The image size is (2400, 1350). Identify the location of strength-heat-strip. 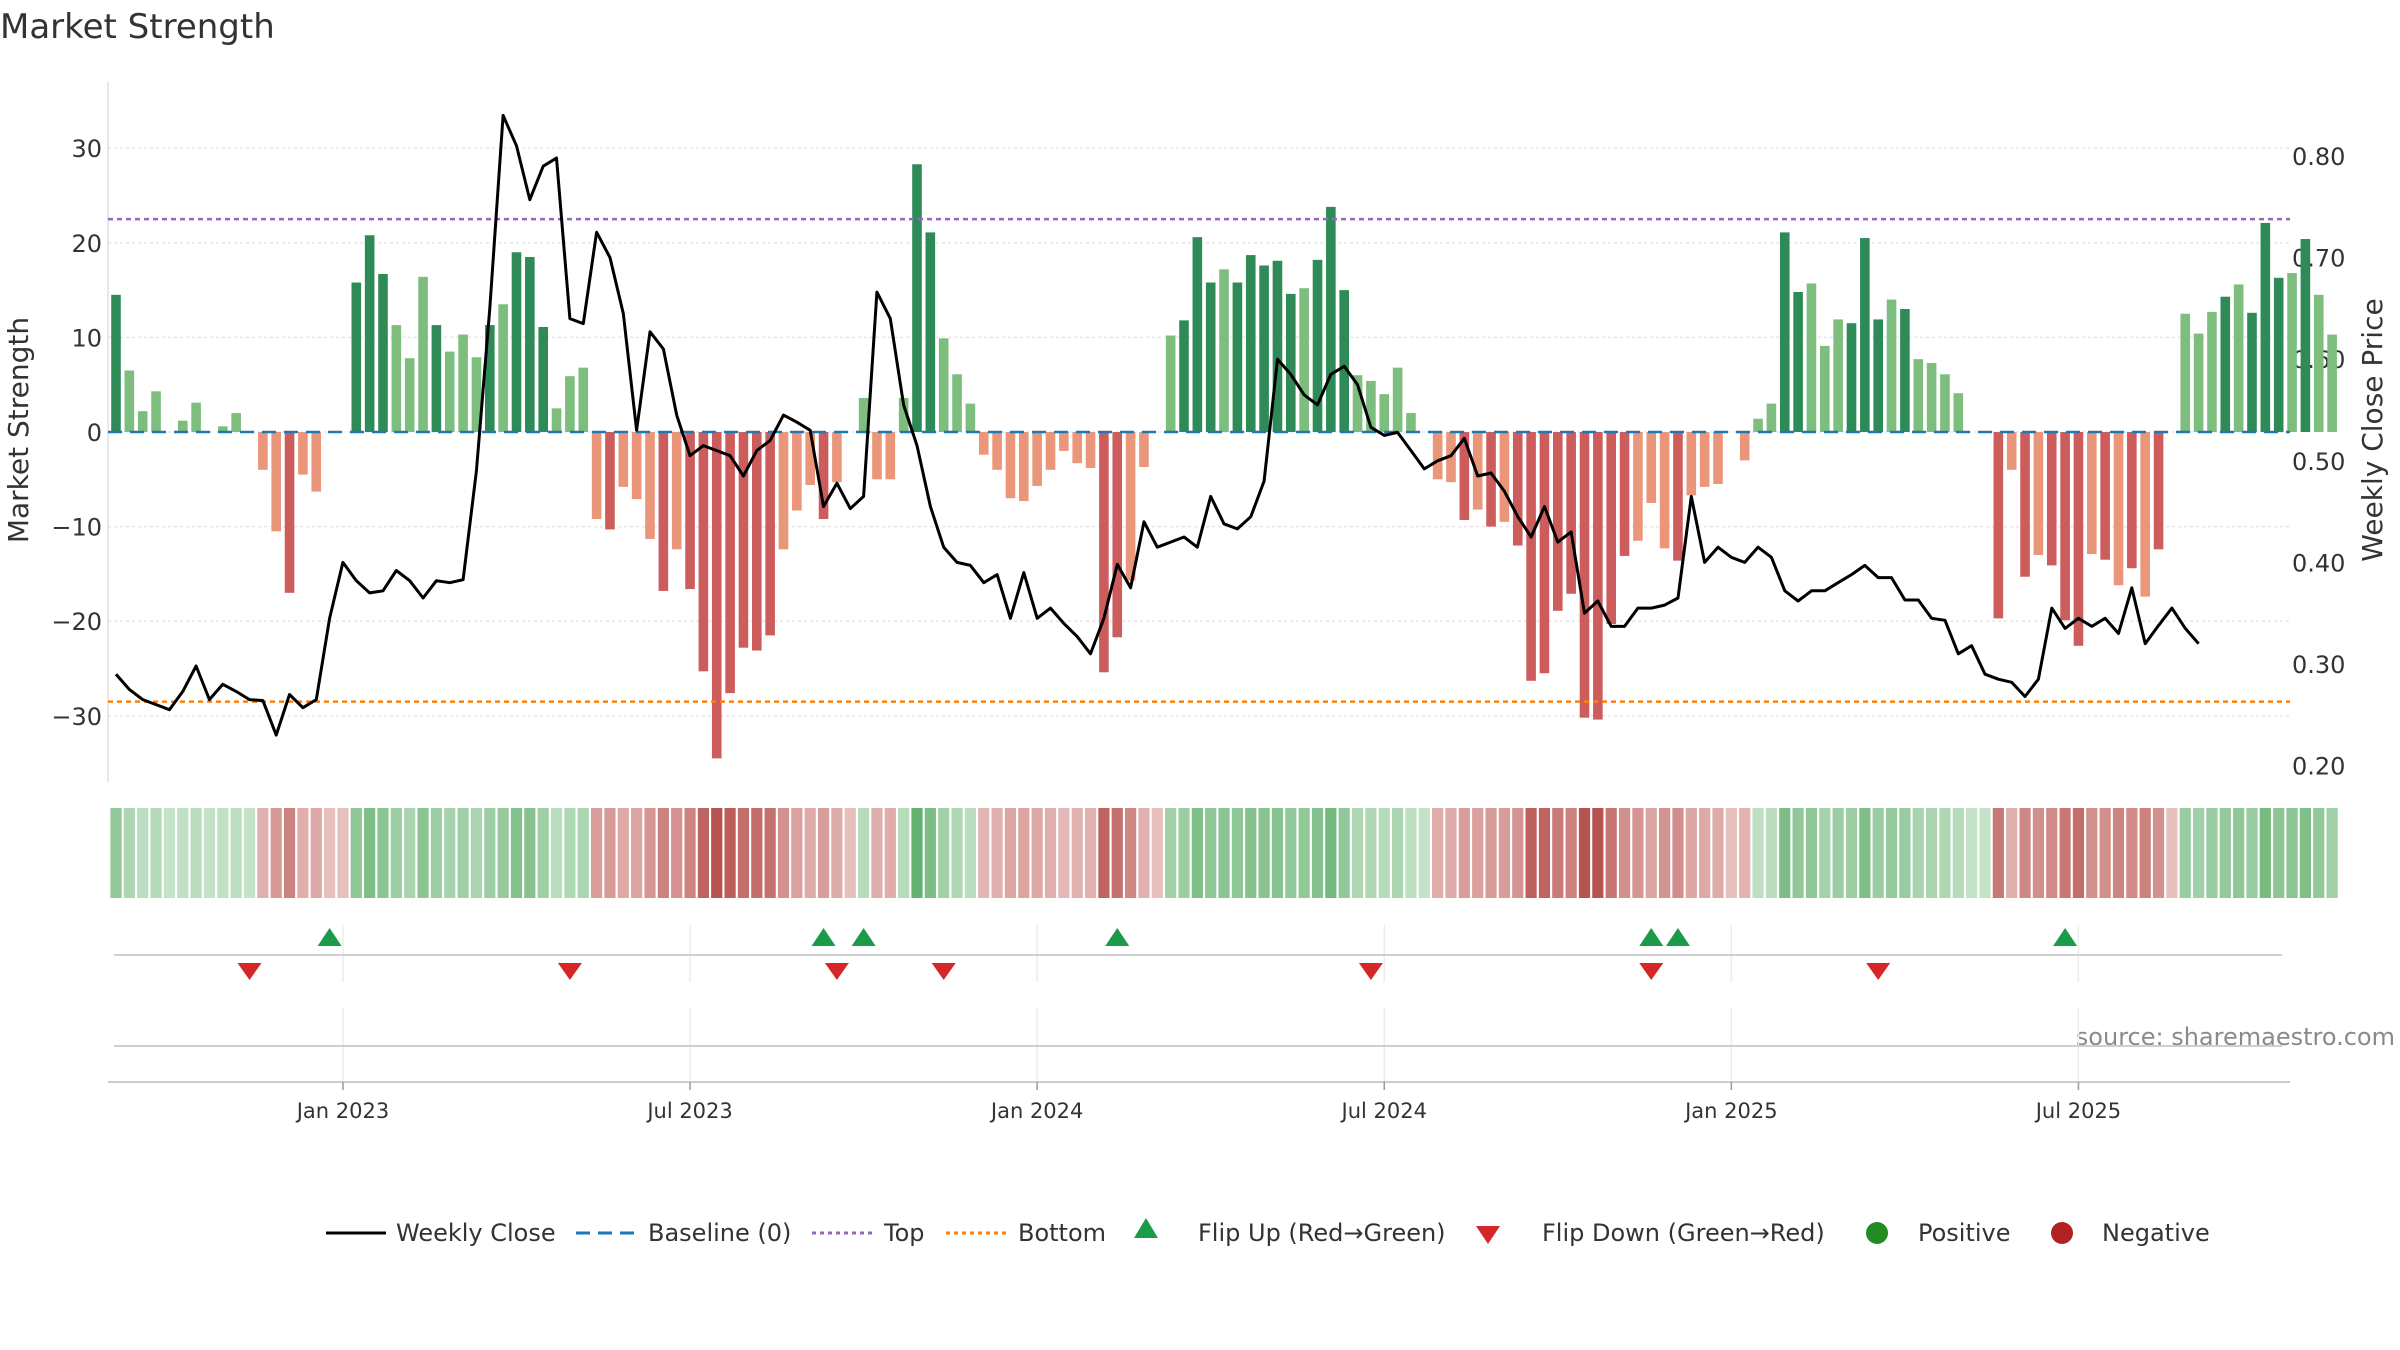
(1224, 853).